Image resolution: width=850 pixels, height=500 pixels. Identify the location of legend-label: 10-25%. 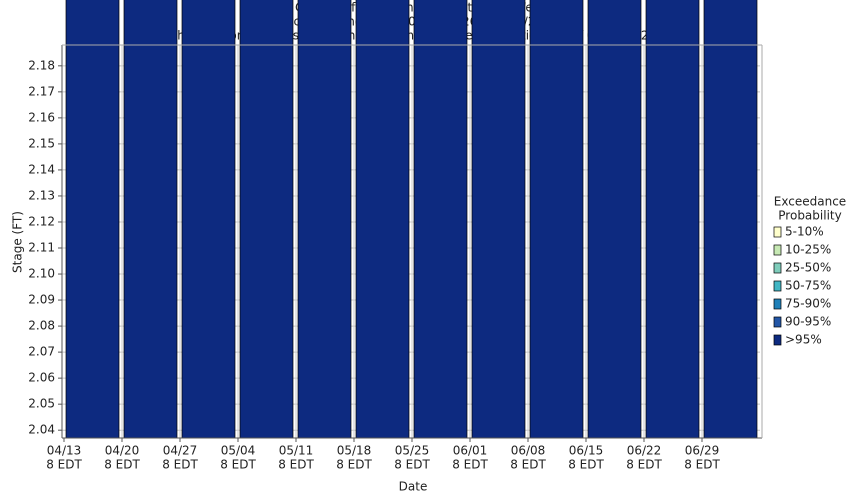
(808, 250).